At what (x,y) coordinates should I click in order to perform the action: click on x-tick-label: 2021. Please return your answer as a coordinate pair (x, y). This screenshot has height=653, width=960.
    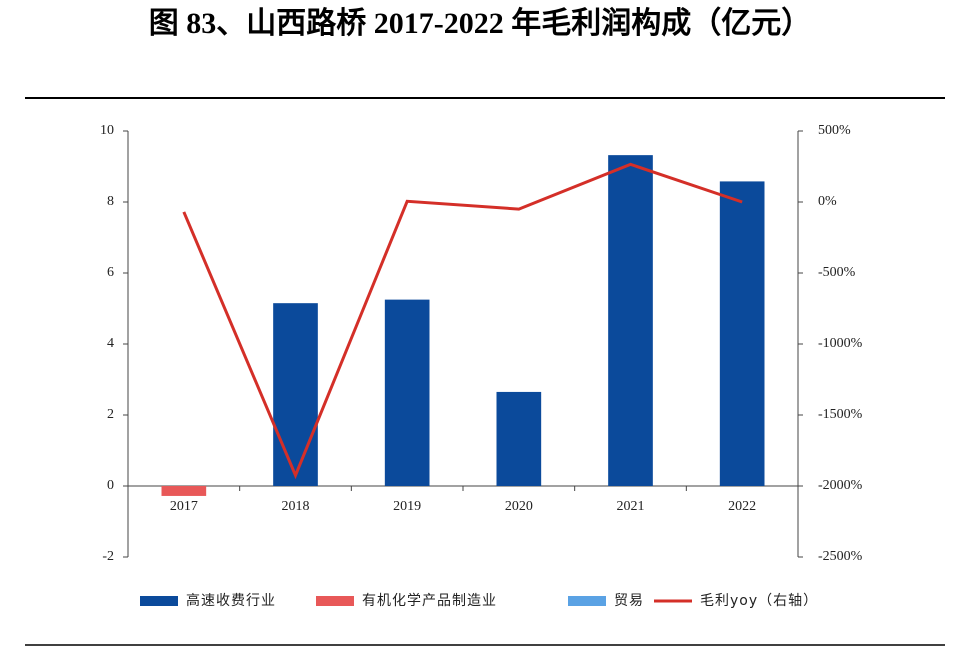
    Looking at the image, I should click on (631, 506).